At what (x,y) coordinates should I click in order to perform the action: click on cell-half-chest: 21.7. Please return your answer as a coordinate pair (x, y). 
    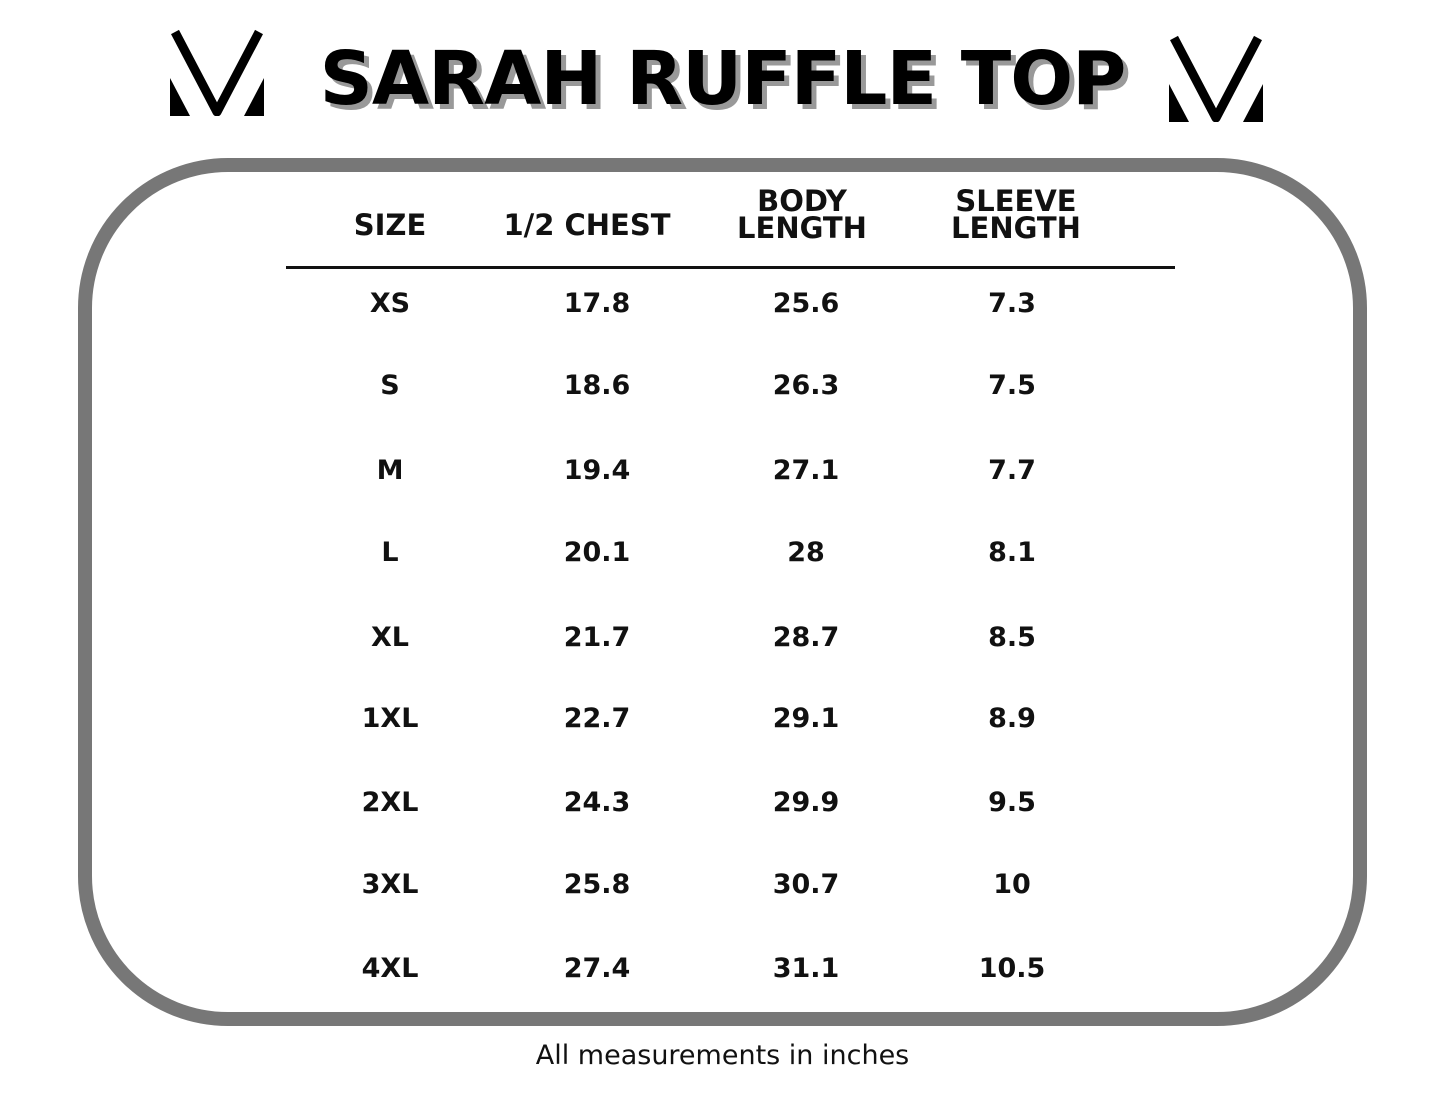
    Looking at the image, I should click on (597, 637).